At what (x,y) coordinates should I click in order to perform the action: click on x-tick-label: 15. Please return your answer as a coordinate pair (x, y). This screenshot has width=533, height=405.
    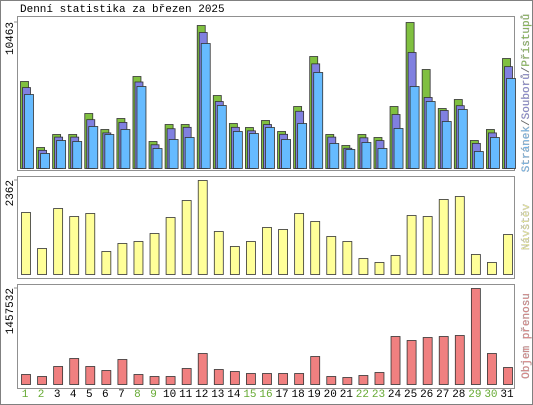
    Looking at the image, I should click on (249, 395).